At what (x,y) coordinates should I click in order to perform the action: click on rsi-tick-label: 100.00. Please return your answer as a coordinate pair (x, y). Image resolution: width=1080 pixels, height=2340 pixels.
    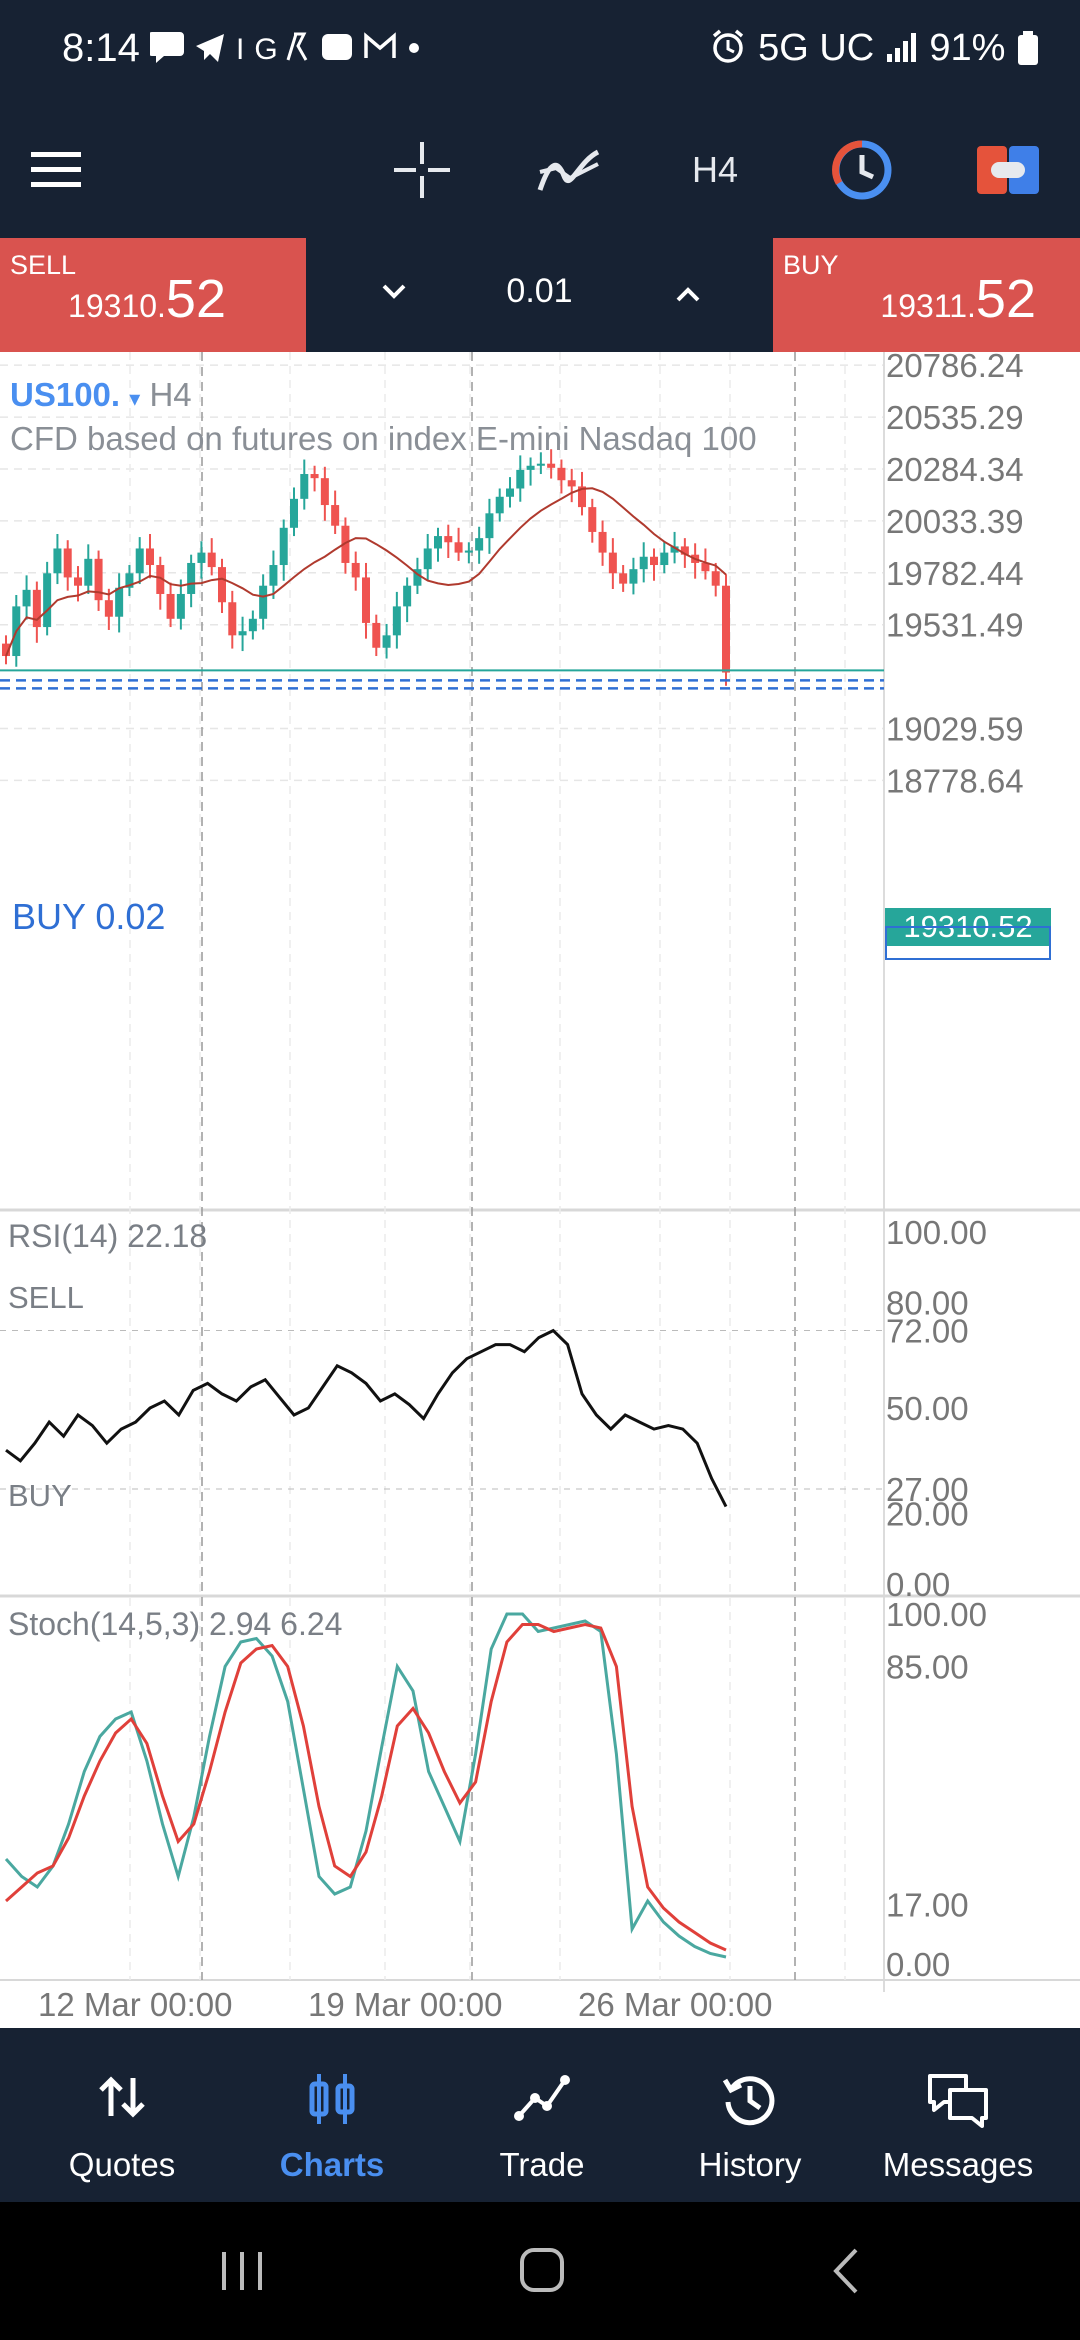
    Looking at the image, I should click on (936, 1232).